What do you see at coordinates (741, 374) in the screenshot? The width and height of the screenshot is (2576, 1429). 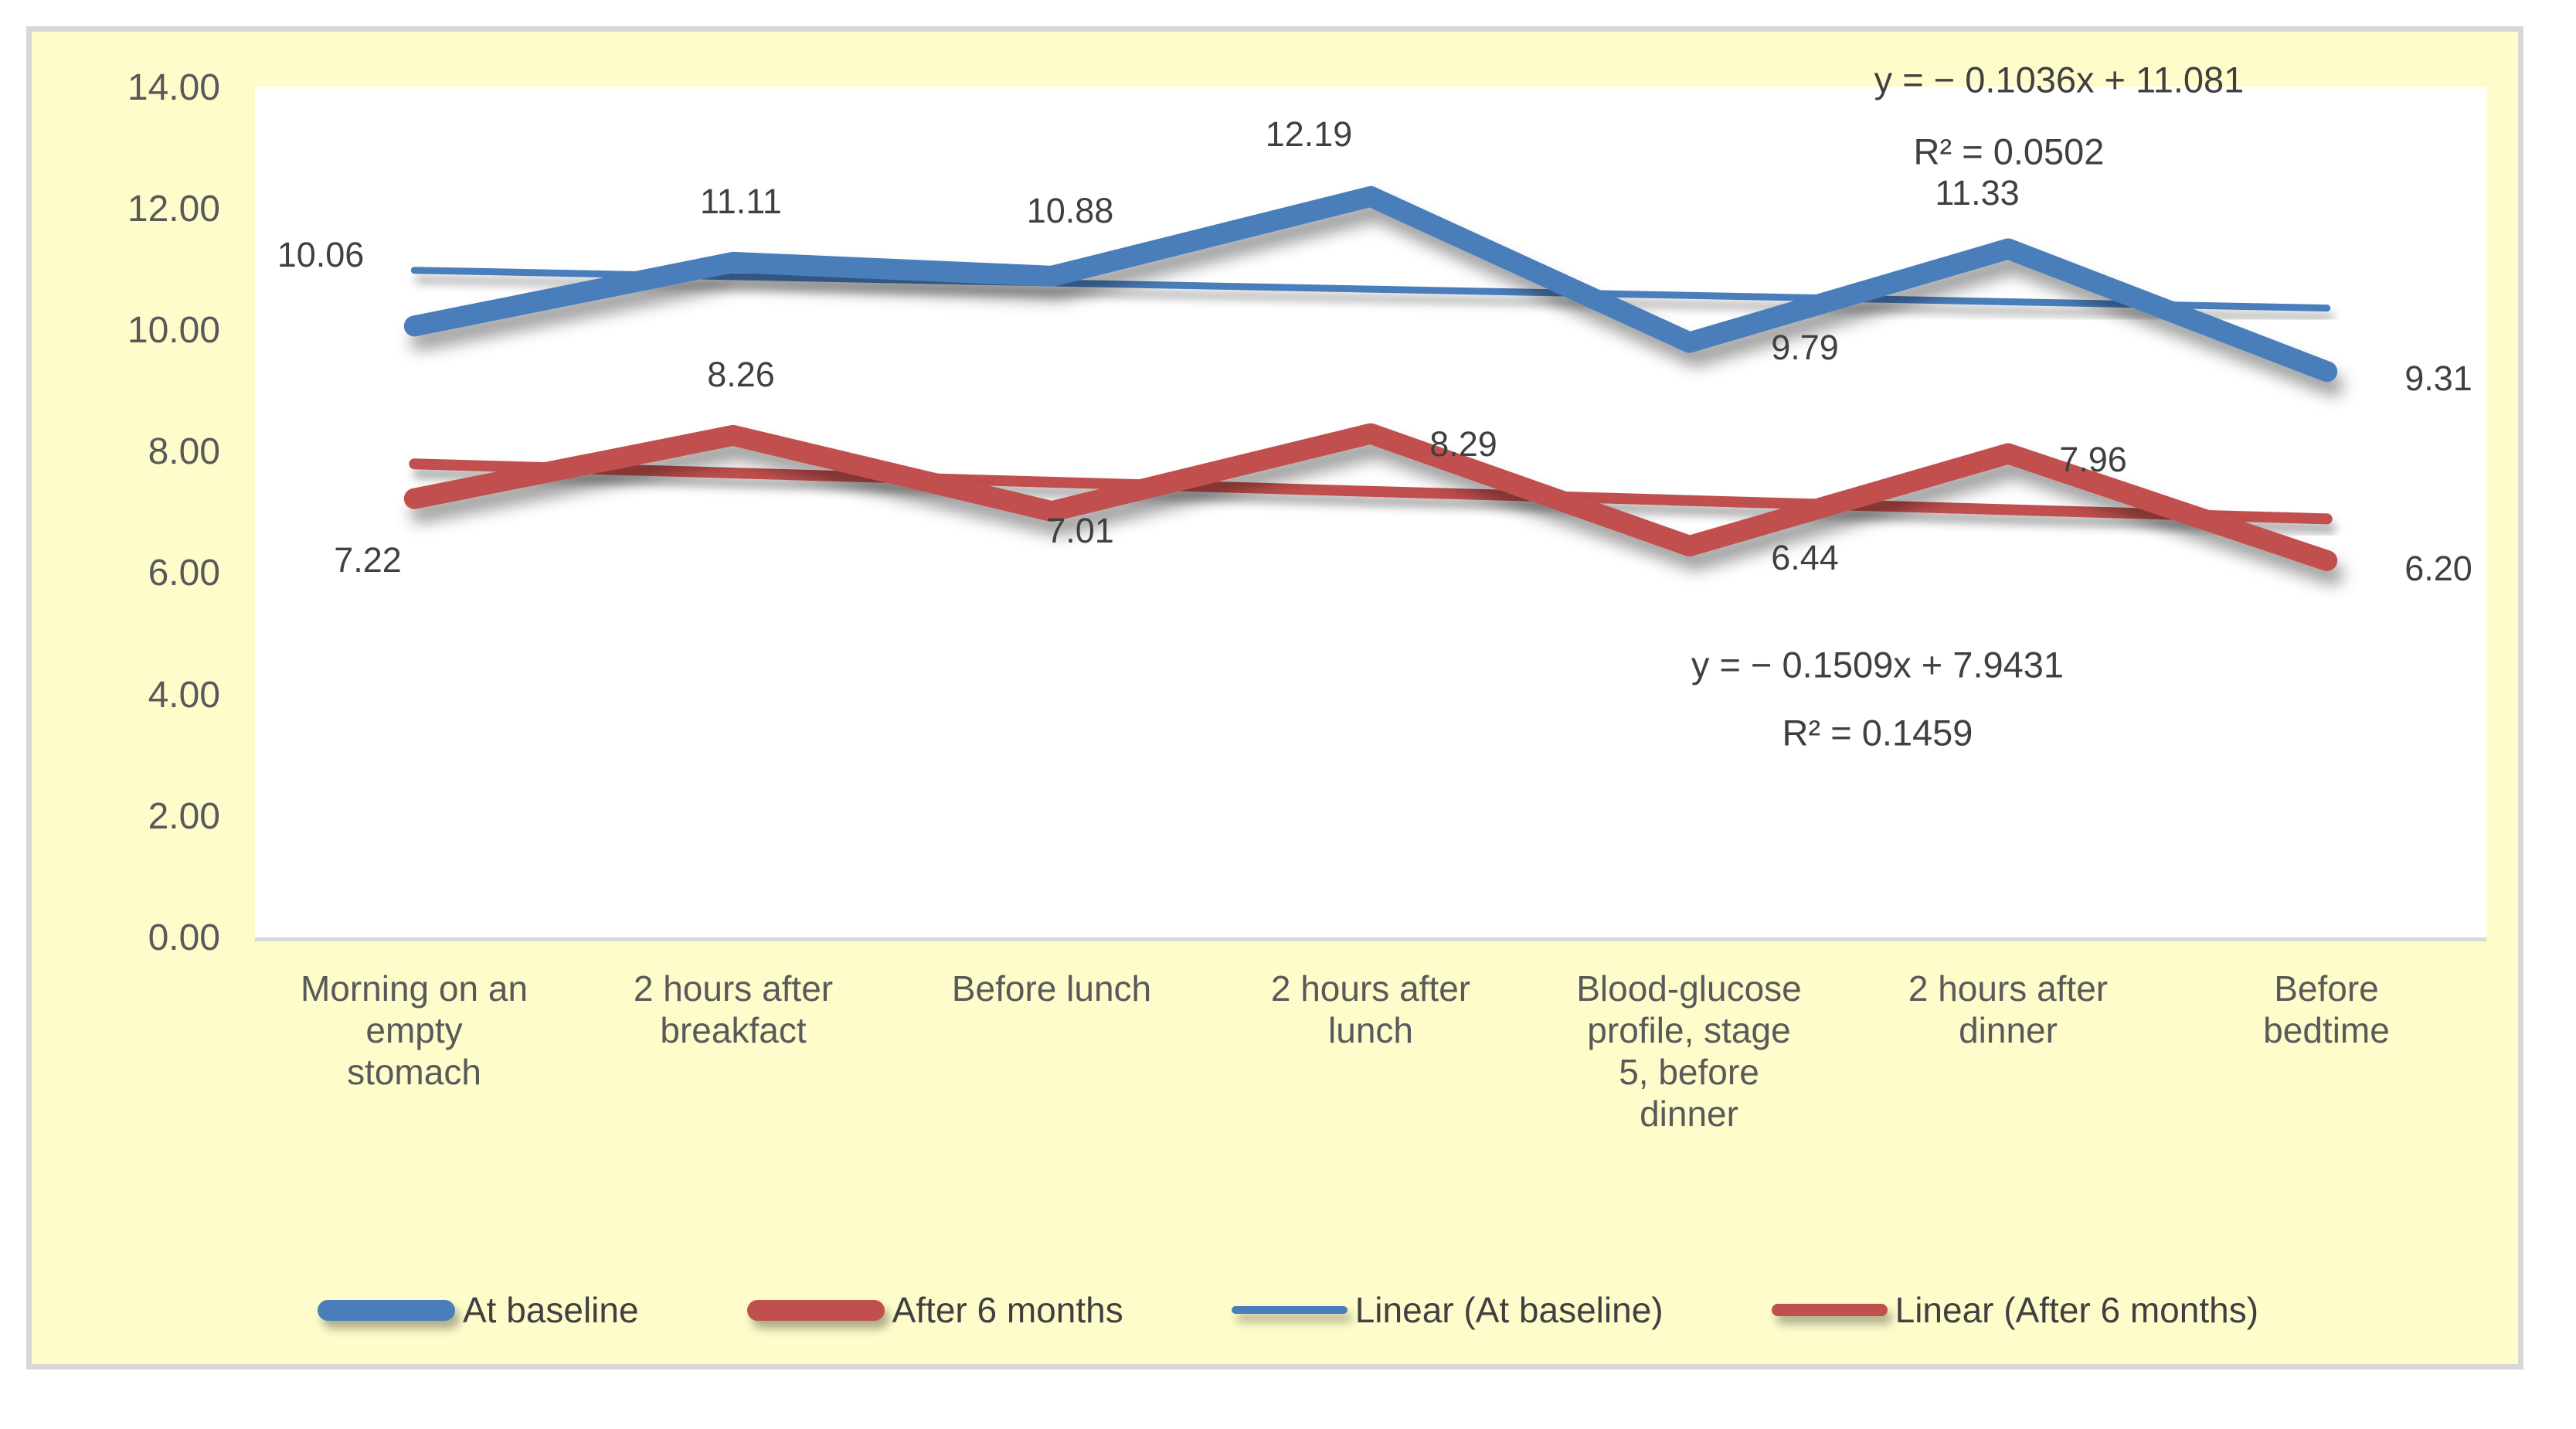 I see `data-label-6months: 8.26` at bounding box center [741, 374].